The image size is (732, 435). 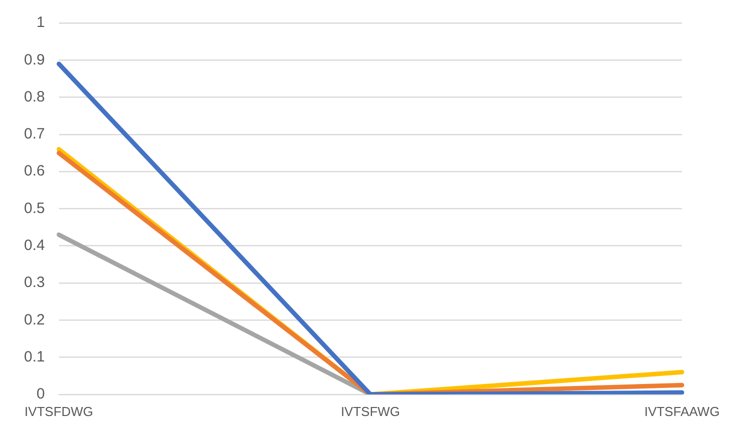 I want to click on y-tick-label: 0.9, so click(x=34, y=59).